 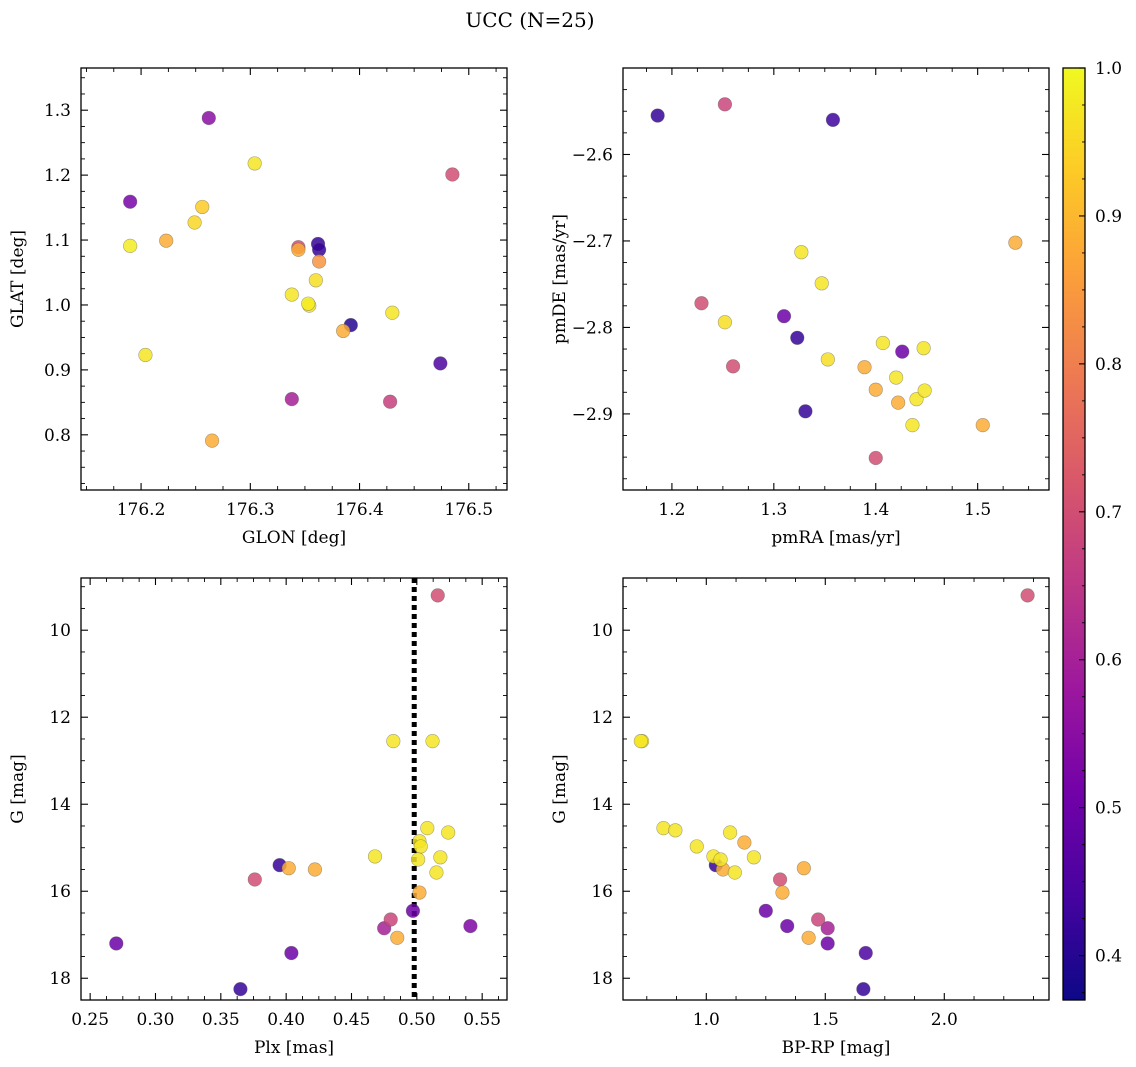 What do you see at coordinates (836, 1048) in the screenshot?
I see `x-axis-label: BP-RP [mag]` at bounding box center [836, 1048].